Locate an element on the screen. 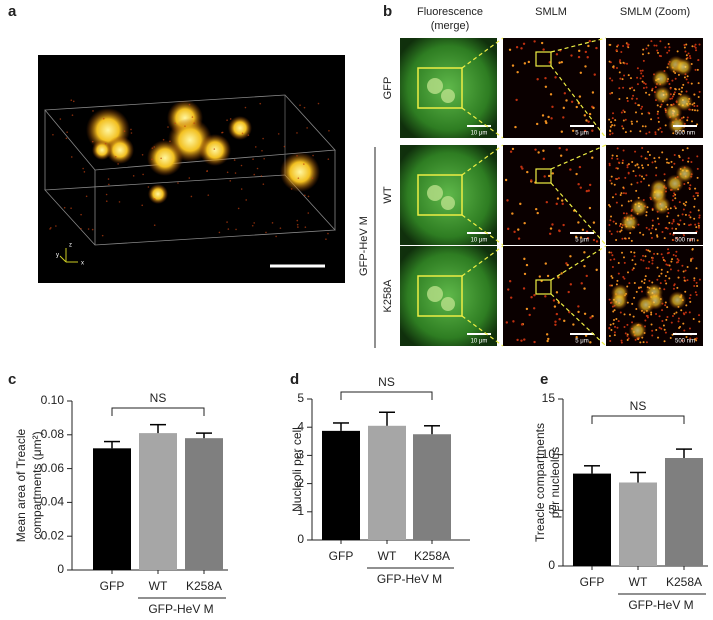 This screenshot has width=713, height=620. bar is located at coordinates (158, 501).